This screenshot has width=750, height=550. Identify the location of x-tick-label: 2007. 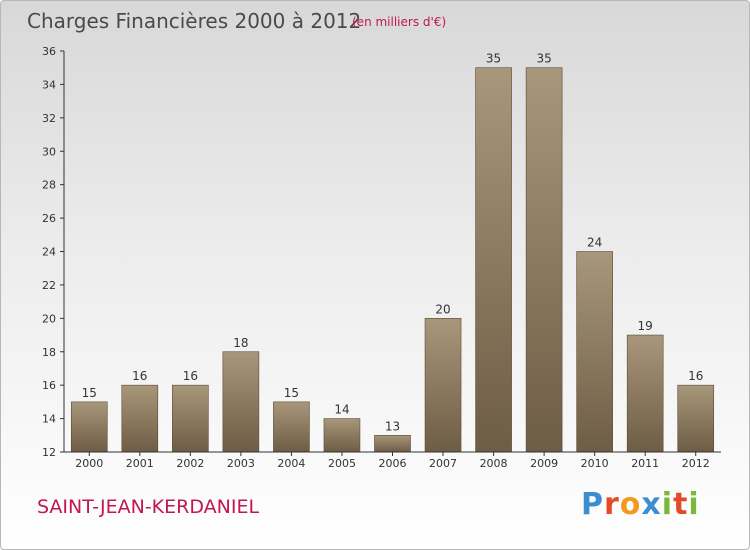
(443, 463).